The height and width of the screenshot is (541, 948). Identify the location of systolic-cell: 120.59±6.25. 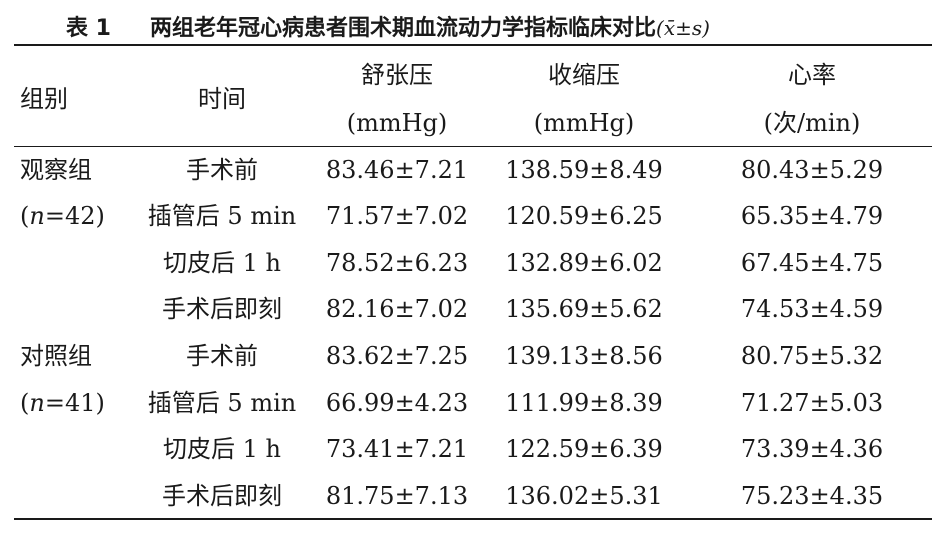
(584, 216).